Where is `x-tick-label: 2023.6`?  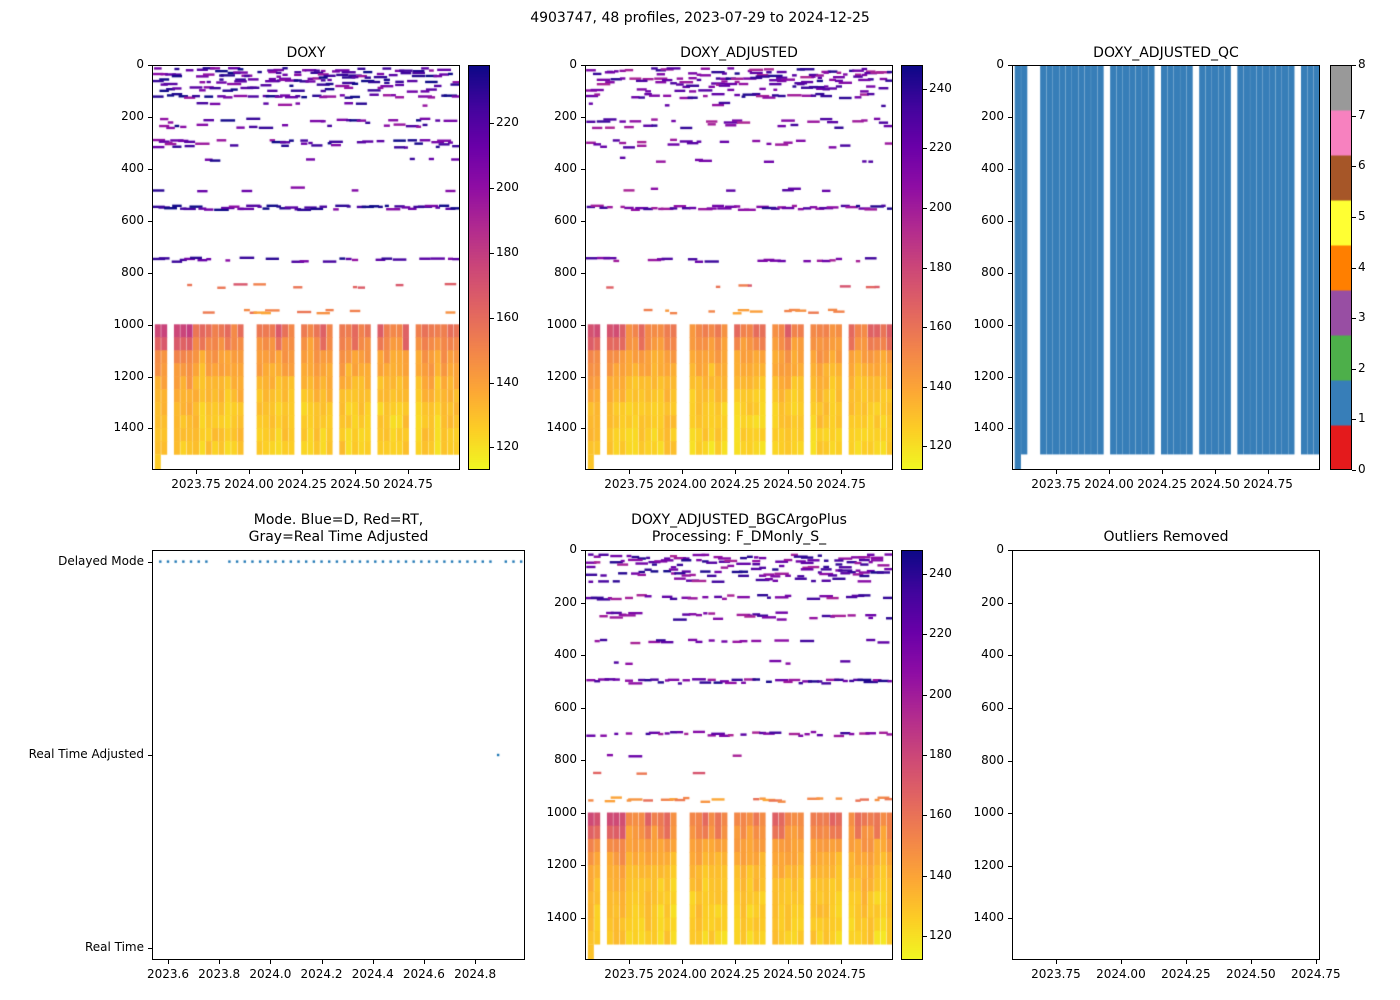 x-tick-label: 2023.6 is located at coordinates (167, 974).